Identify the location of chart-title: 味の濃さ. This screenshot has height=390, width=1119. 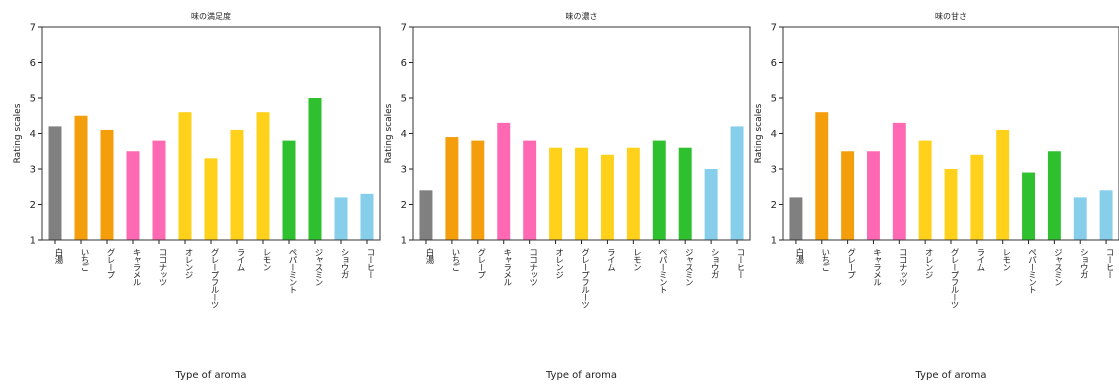
(582, 16).